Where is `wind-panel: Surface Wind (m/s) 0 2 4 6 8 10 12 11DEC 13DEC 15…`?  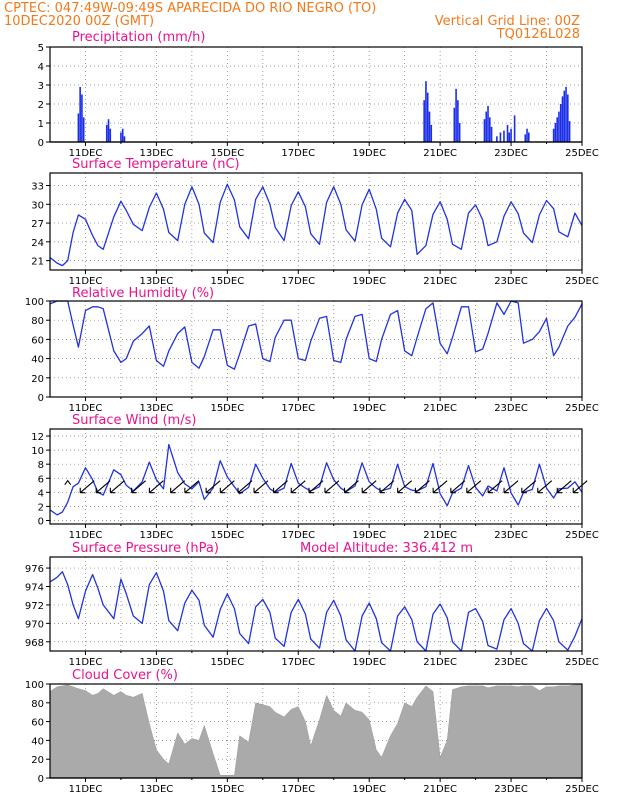 wind-panel: Surface Wind (m/s) 0 2 4 6 8 10 12 11DEC 13DEC 15… is located at coordinates (315, 477).